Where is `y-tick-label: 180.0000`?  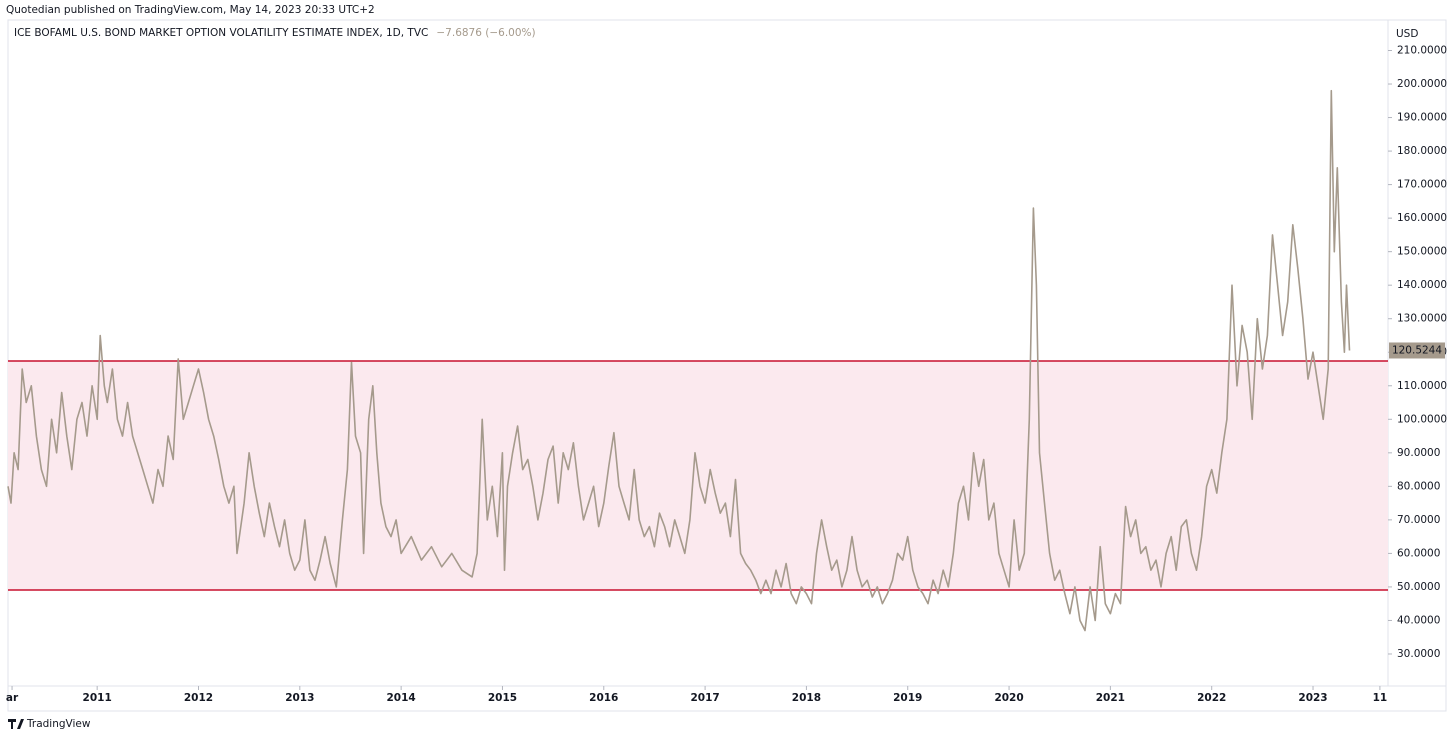
y-tick-label: 180.0000 is located at coordinates (1422, 151).